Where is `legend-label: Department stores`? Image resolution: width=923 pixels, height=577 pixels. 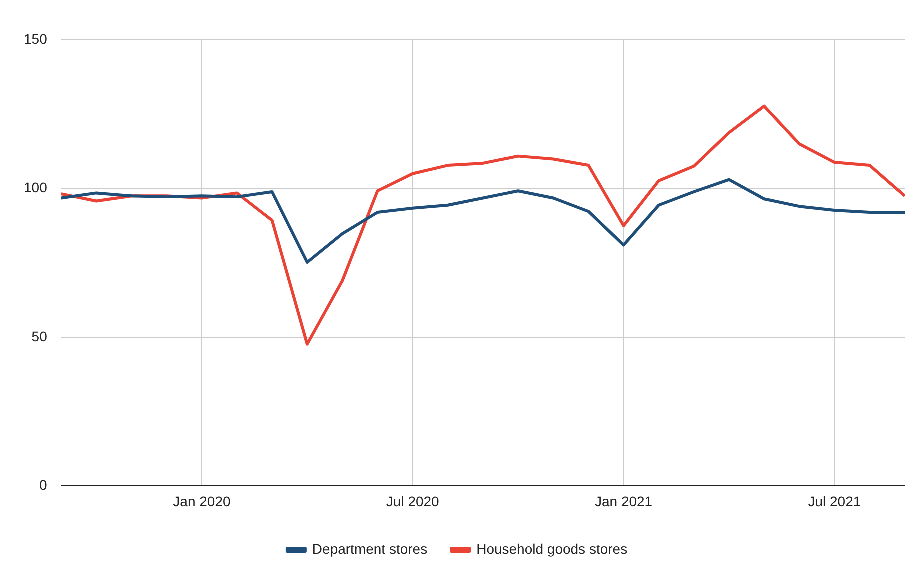 legend-label: Department stores is located at coordinates (370, 548).